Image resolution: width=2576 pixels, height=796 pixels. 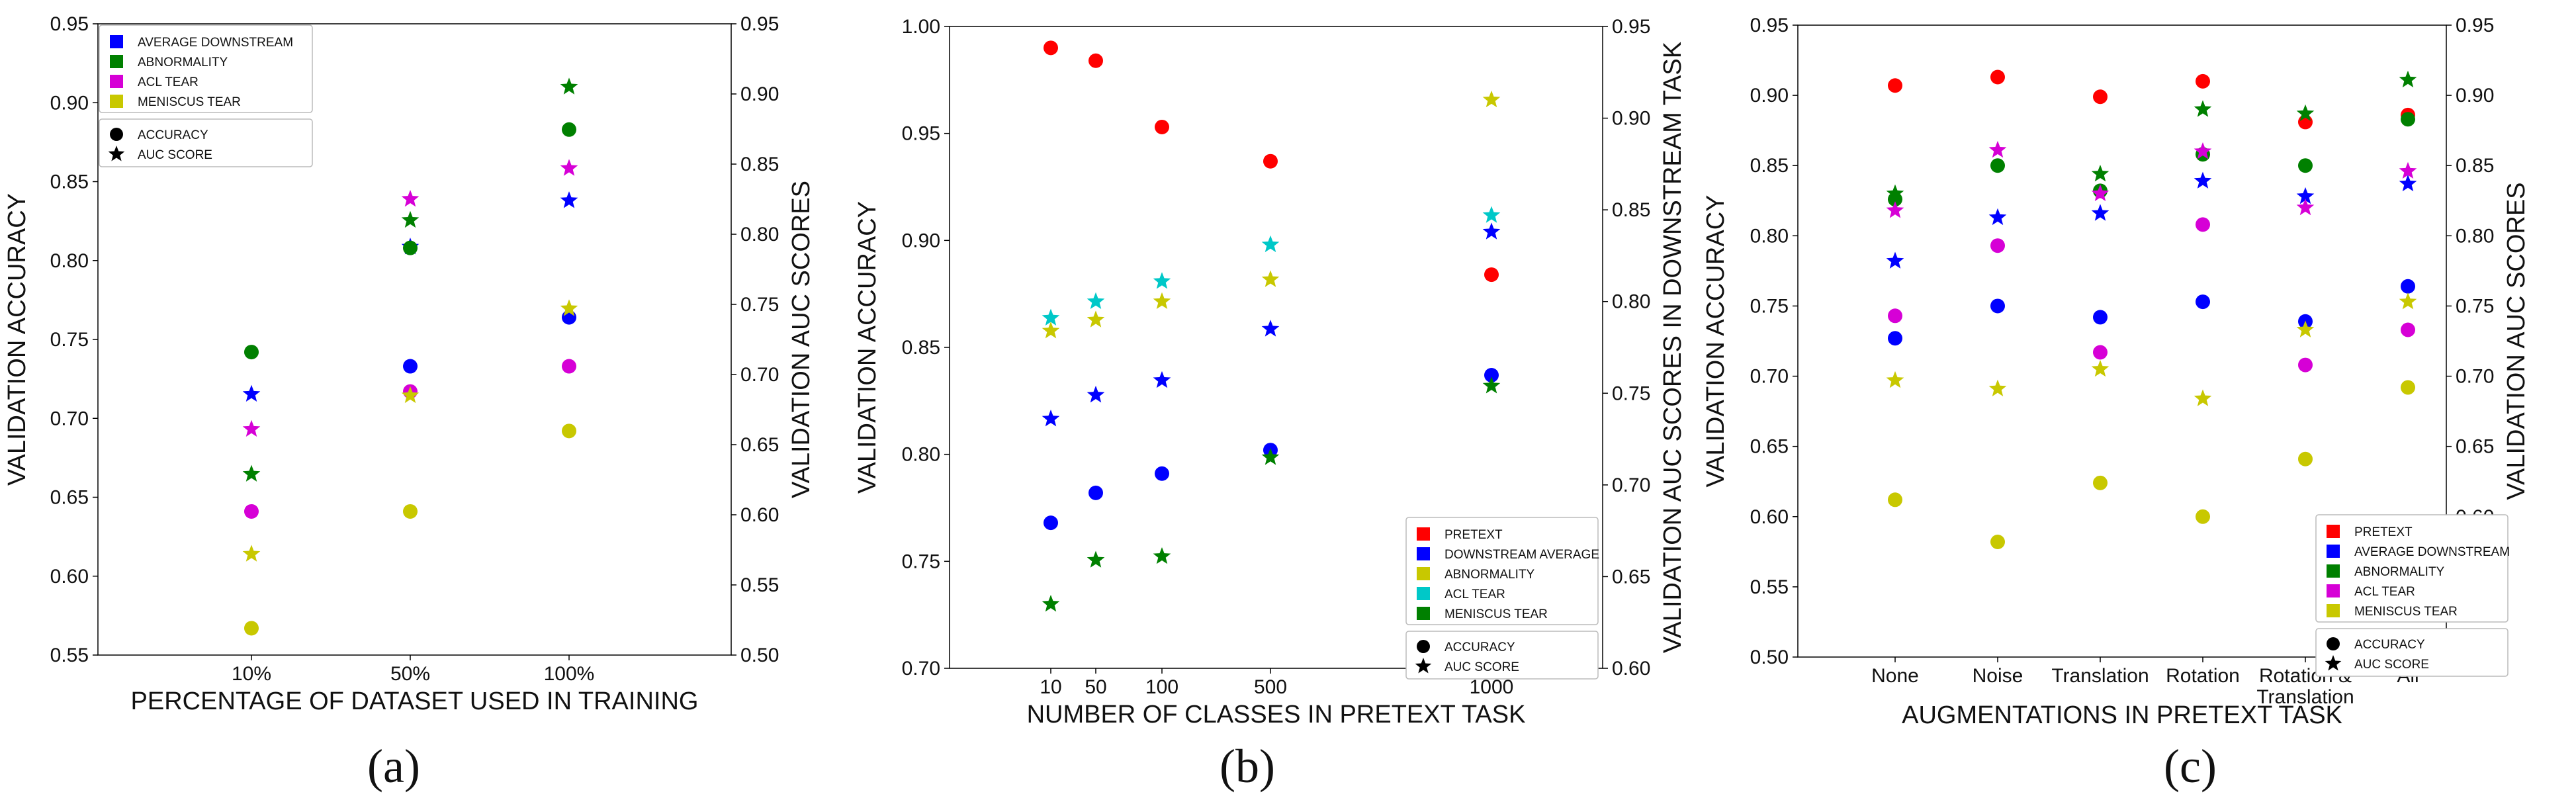 What do you see at coordinates (69, 103) in the screenshot?
I see `y-tick-label: 0.90` at bounding box center [69, 103].